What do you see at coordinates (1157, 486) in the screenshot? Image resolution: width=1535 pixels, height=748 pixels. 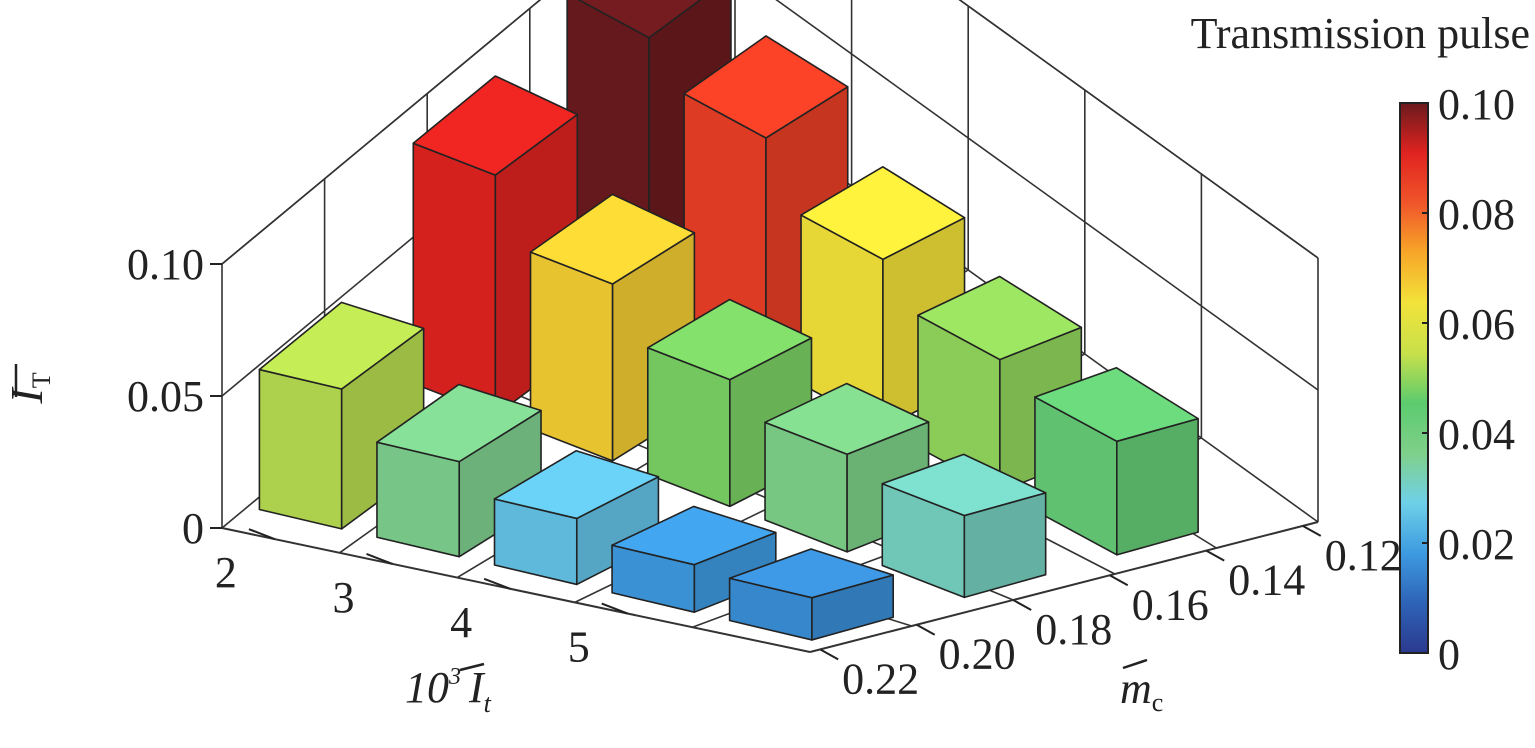 I see `bar-side-face` at bounding box center [1157, 486].